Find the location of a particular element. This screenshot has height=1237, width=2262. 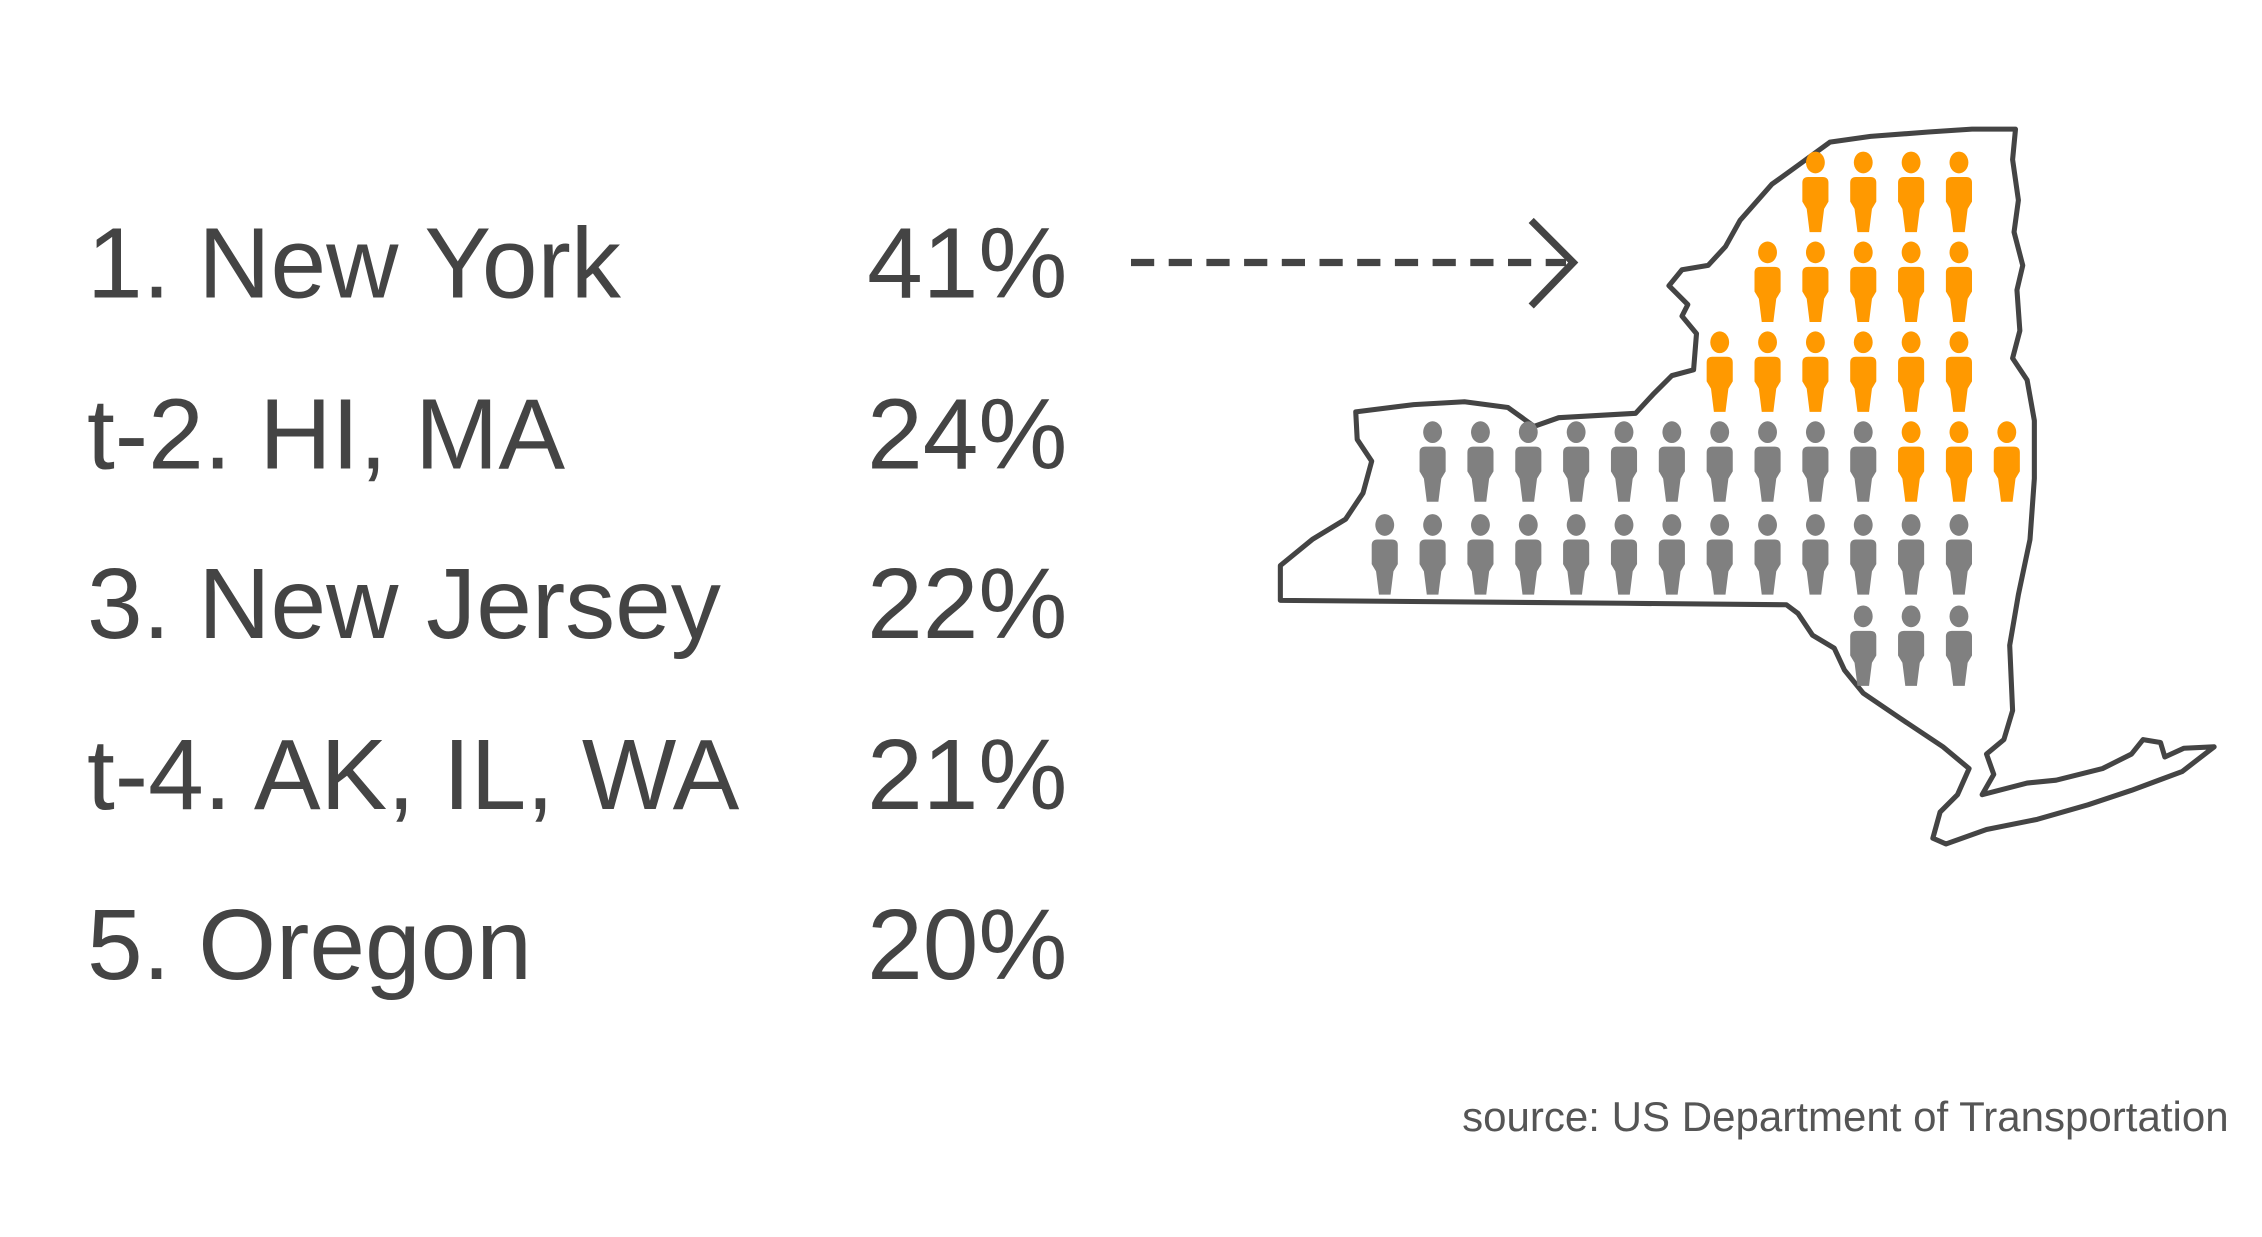

arrow-head is located at coordinates (1553, 263).